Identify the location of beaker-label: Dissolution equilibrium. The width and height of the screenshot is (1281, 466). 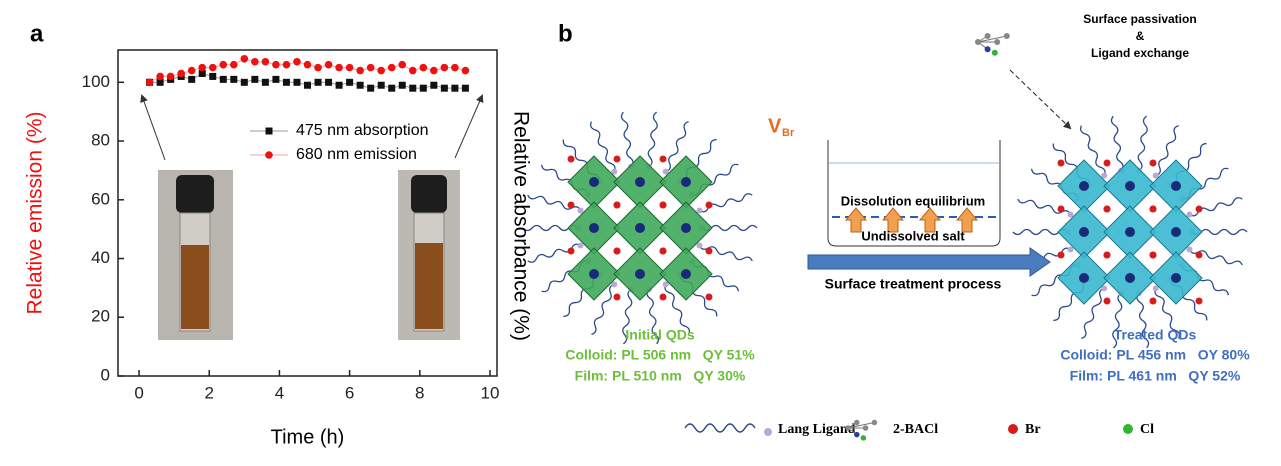
(913, 200).